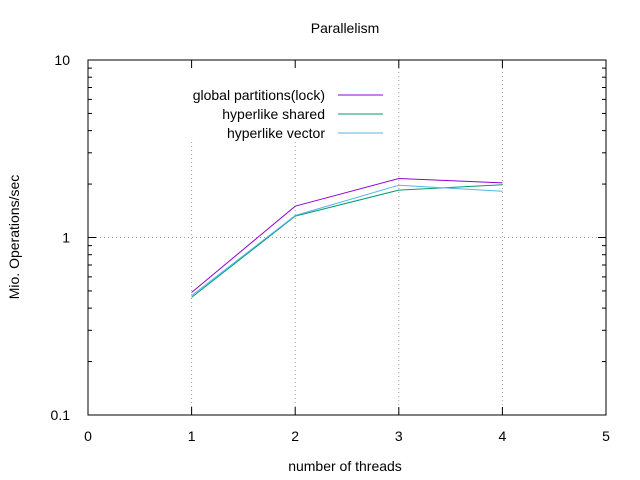  I want to click on y-tick-label: 10, so click(62, 60).